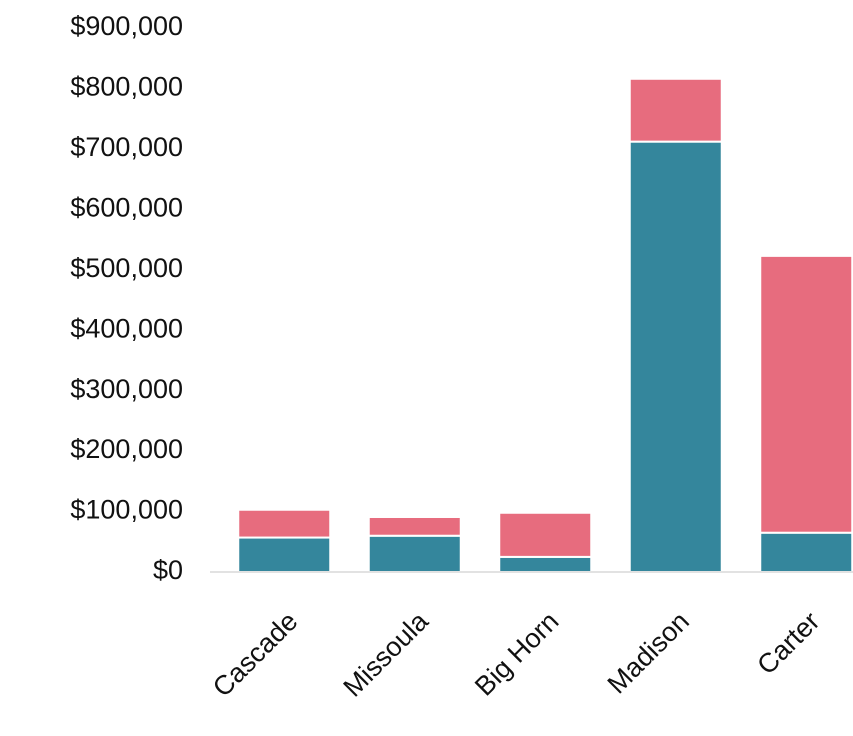  What do you see at coordinates (126, 510) in the screenshot?
I see `y-tick-label: $100,000` at bounding box center [126, 510].